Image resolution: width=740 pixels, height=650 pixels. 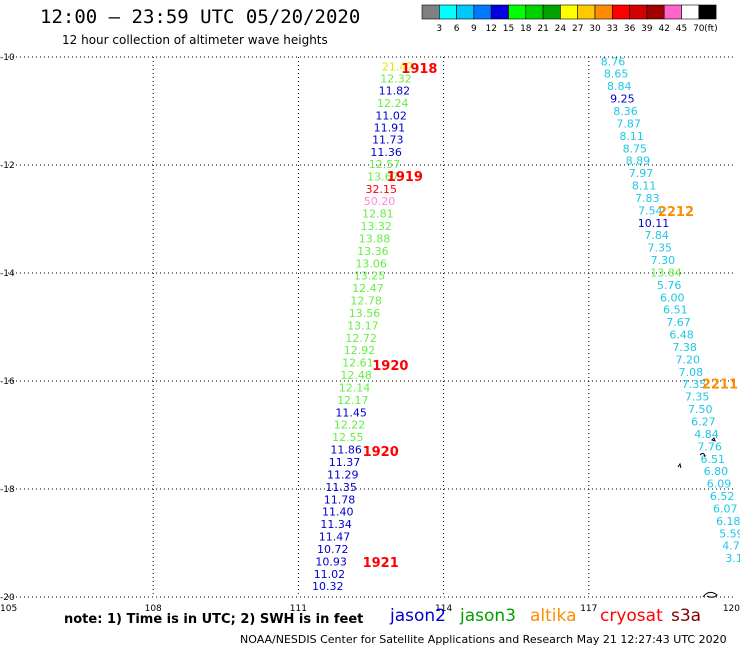 What do you see at coordinates (396, 79) in the screenshot?
I see `wave-height-value: 12.32` at bounding box center [396, 79].